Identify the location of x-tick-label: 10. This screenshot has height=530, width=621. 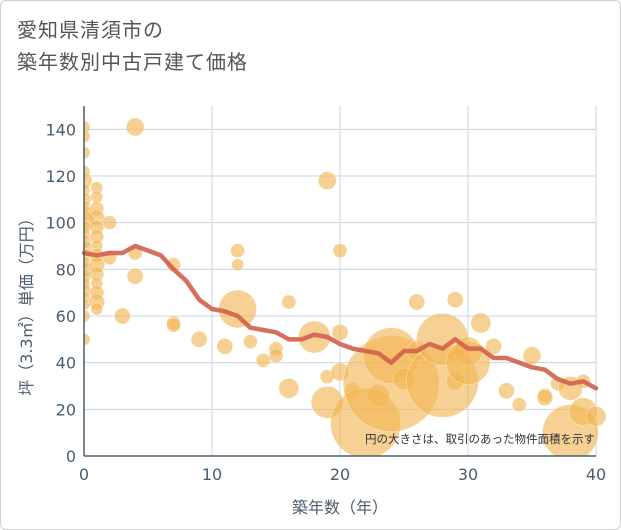
(212, 474).